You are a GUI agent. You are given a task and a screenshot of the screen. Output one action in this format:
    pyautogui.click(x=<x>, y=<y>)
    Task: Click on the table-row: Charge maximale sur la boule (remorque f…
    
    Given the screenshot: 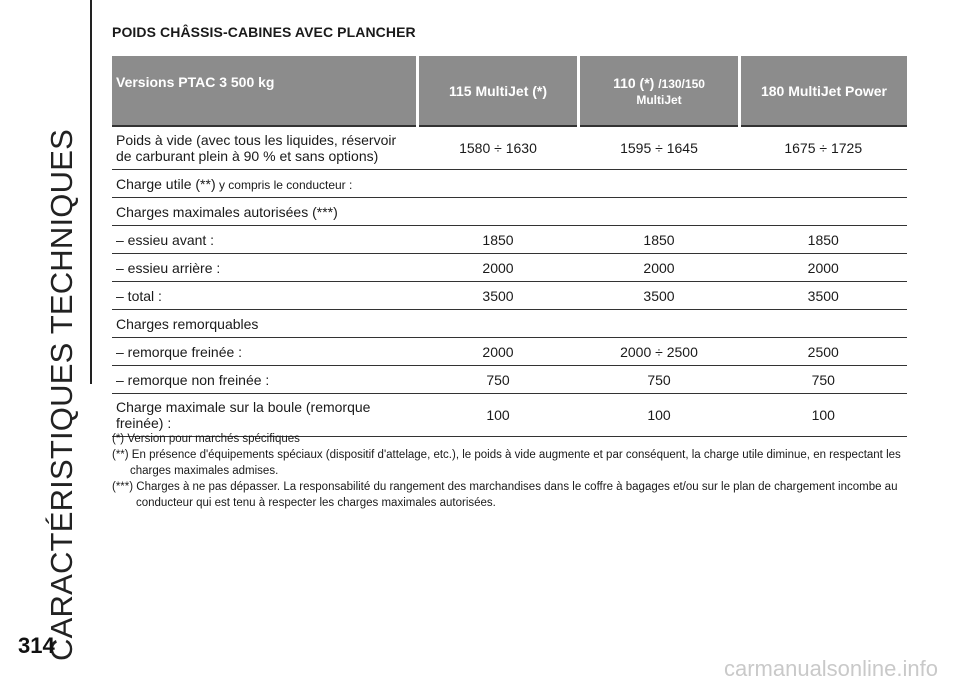 What is the action you would take?
    pyautogui.click(x=509, y=415)
    